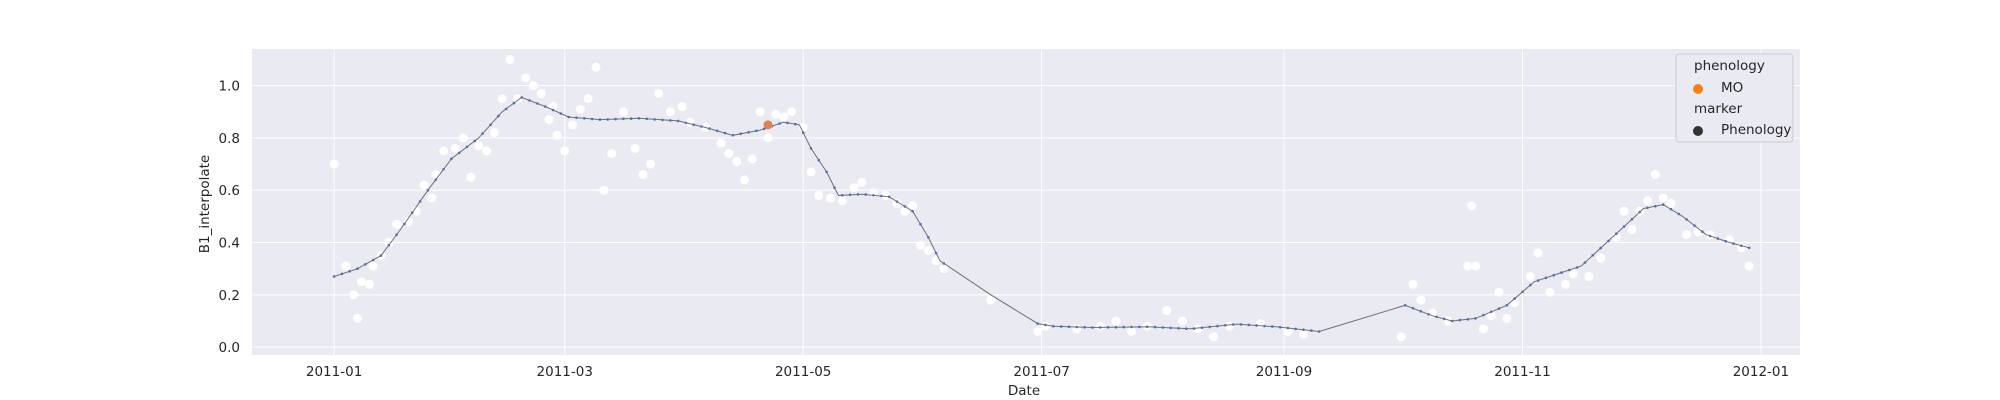  Describe the element at coordinates (1024, 391) in the screenshot. I see `x-axis-title: Date` at that location.